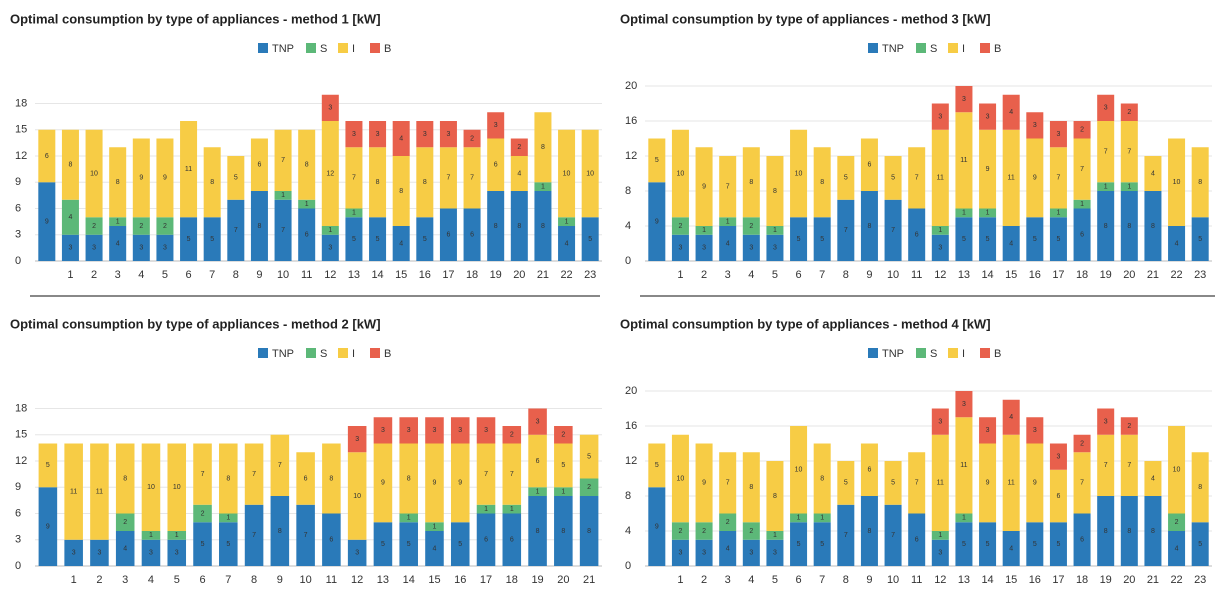 The width and height of the screenshot is (1221, 596). Describe the element at coordinates (280, 580) in the screenshot. I see `x-tick-label: 9` at that location.